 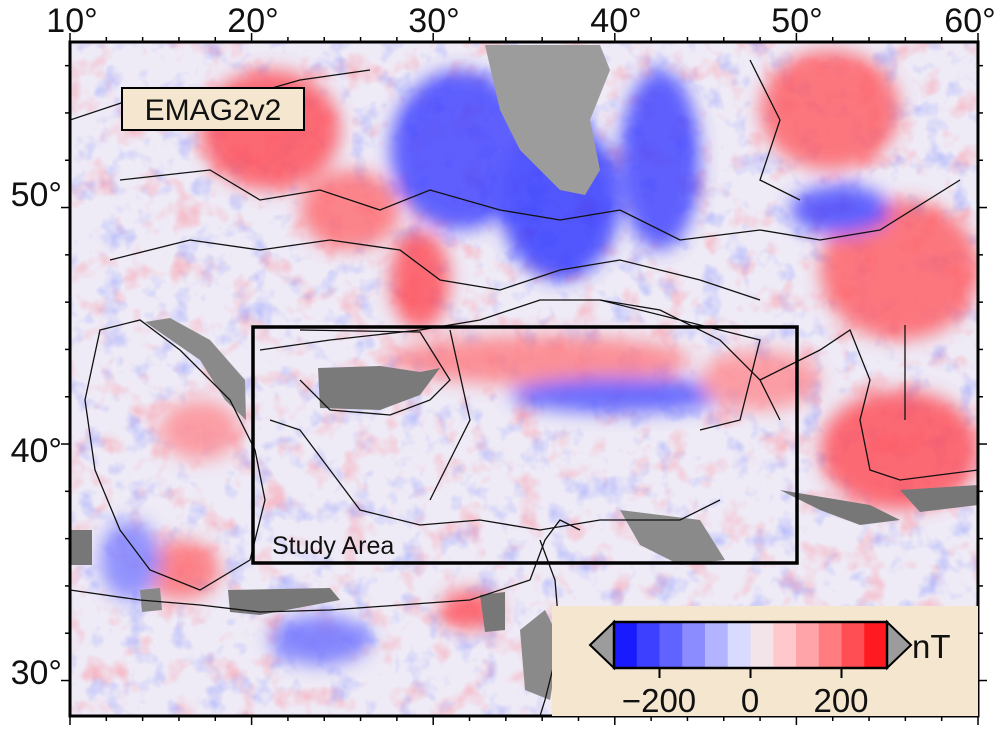 What do you see at coordinates (796, 21) in the screenshot?
I see `lon-label-50: 50°` at bounding box center [796, 21].